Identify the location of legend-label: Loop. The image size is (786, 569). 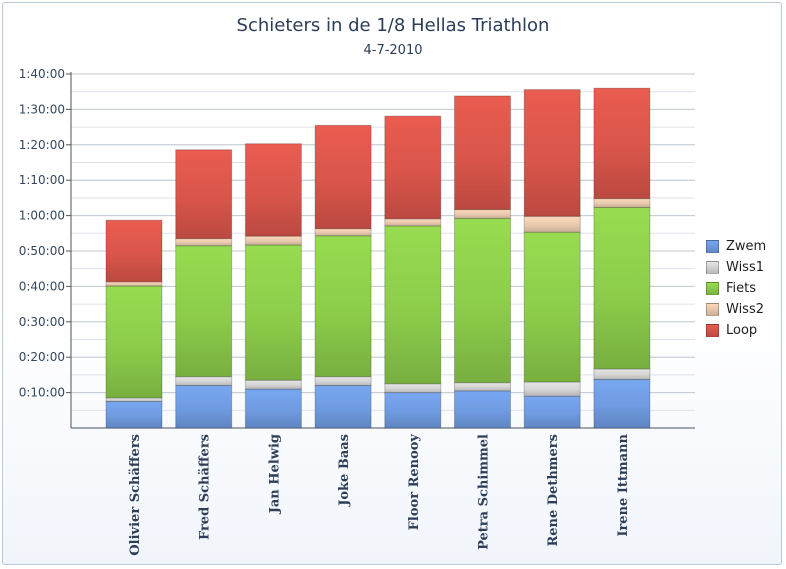
(742, 330).